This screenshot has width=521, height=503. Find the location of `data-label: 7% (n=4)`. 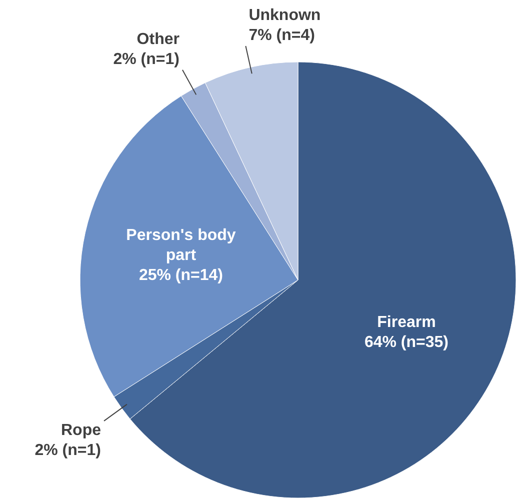

data-label: 7% (n=4) is located at coordinates (281, 35).